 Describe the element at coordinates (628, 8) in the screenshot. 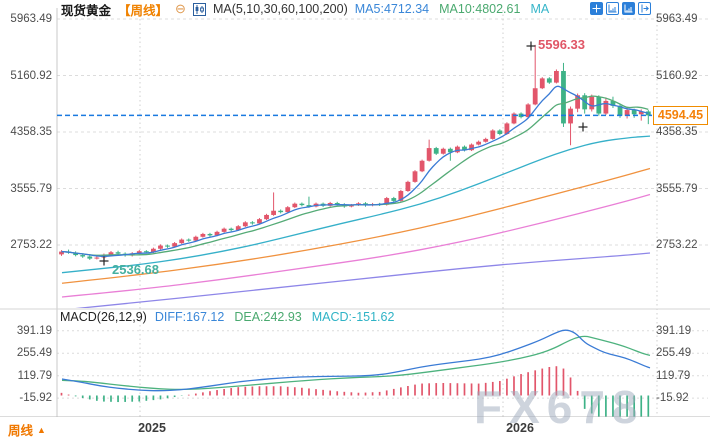

I see `axis-scale-icon` at that location.